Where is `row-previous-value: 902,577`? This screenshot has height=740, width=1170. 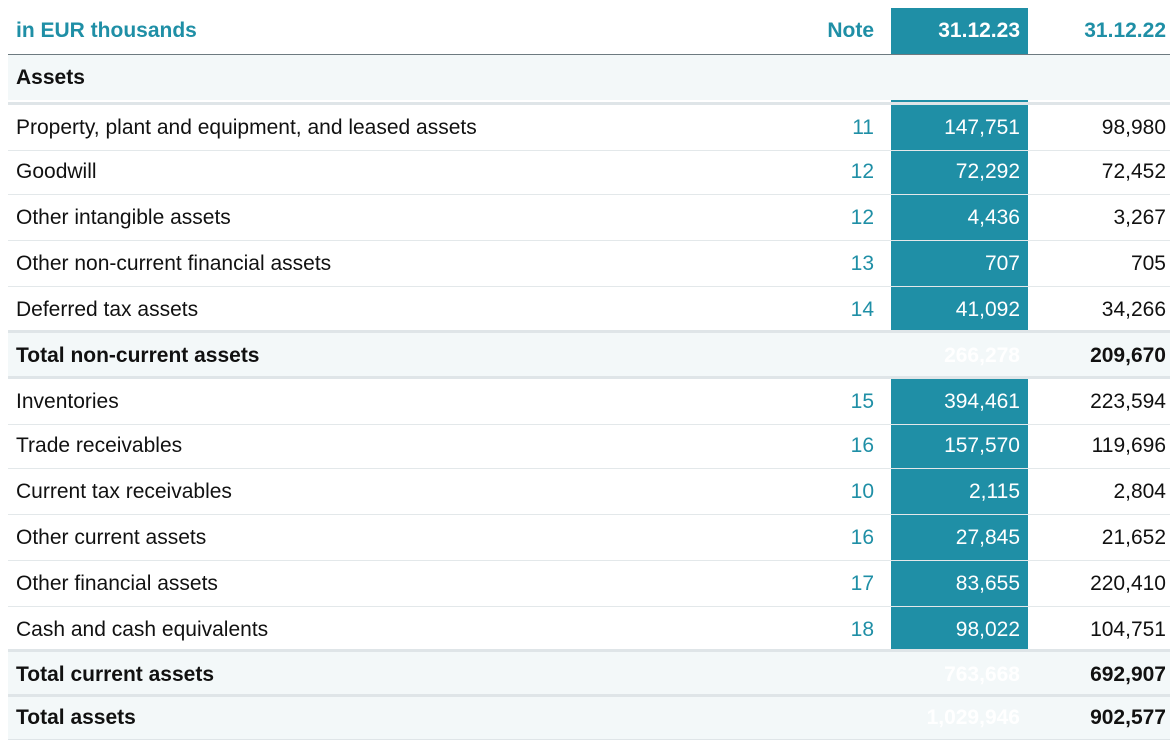 row-previous-value: 902,577 is located at coordinates (1128, 717).